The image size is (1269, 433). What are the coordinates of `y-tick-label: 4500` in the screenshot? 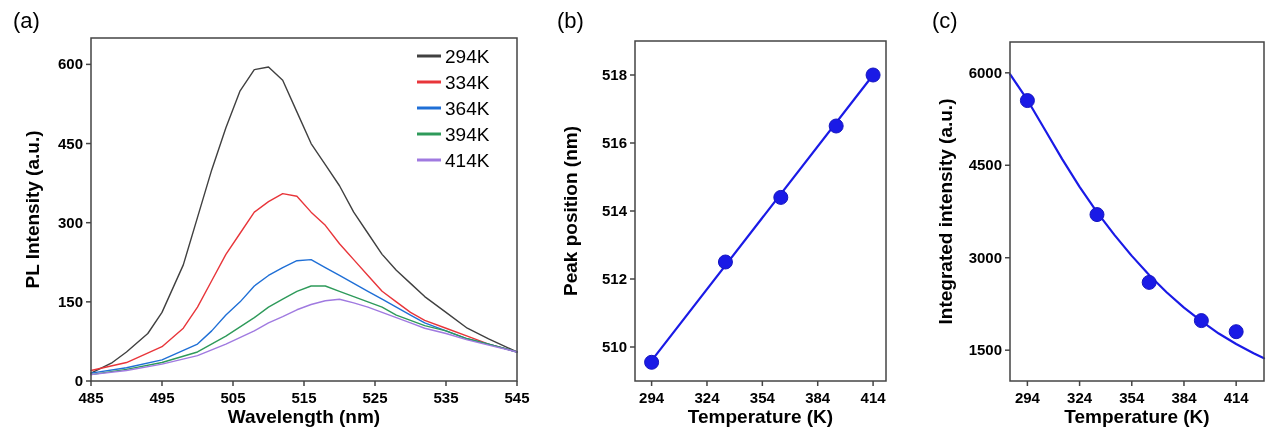 It's located at (985, 165).